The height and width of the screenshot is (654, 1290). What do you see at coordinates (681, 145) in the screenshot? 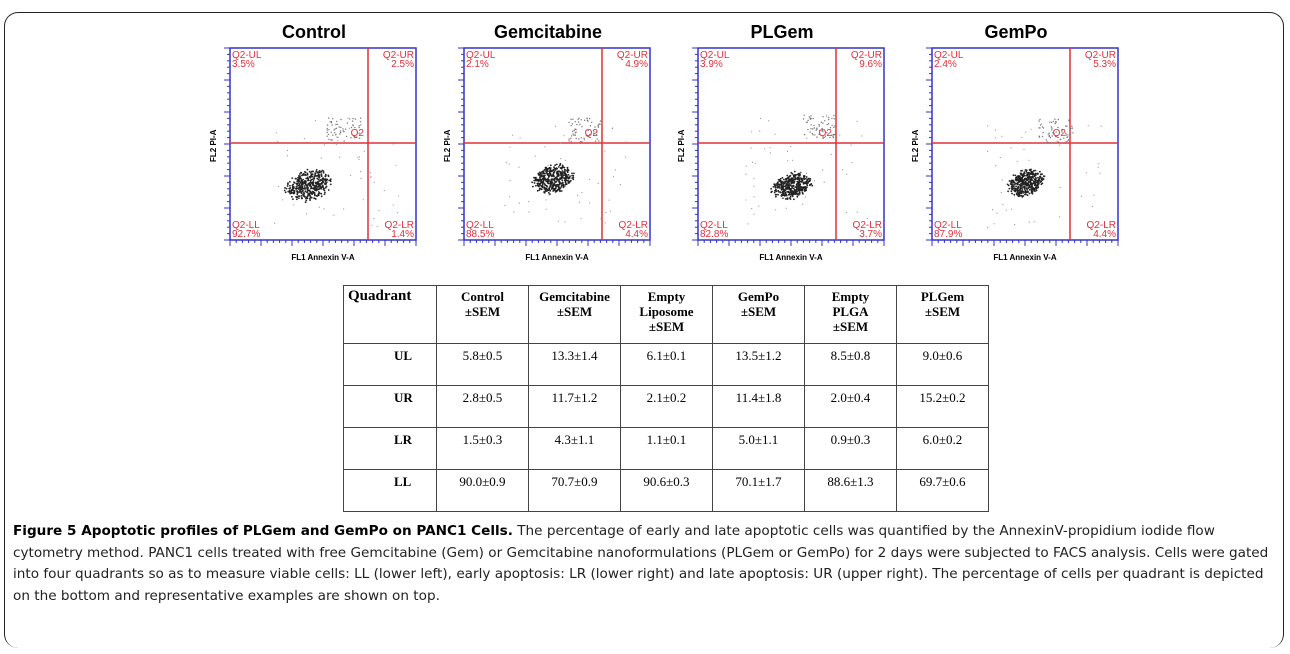
I see `y-axis-label: FL2 PI-A` at bounding box center [681, 145].